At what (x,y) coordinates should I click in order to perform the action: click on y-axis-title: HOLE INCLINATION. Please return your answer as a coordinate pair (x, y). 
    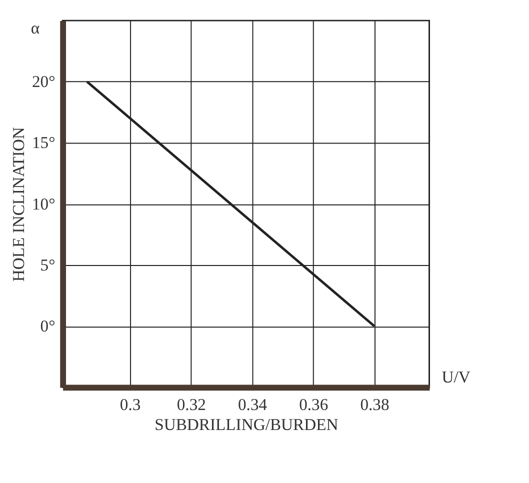
    Looking at the image, I should click on (18, 204).